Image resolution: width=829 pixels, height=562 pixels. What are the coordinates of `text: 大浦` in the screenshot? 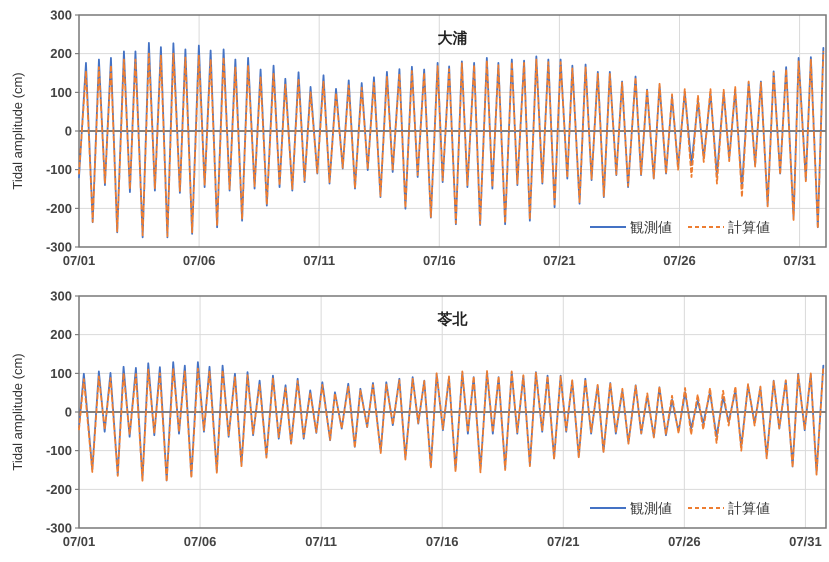 It's located at (453, 38).